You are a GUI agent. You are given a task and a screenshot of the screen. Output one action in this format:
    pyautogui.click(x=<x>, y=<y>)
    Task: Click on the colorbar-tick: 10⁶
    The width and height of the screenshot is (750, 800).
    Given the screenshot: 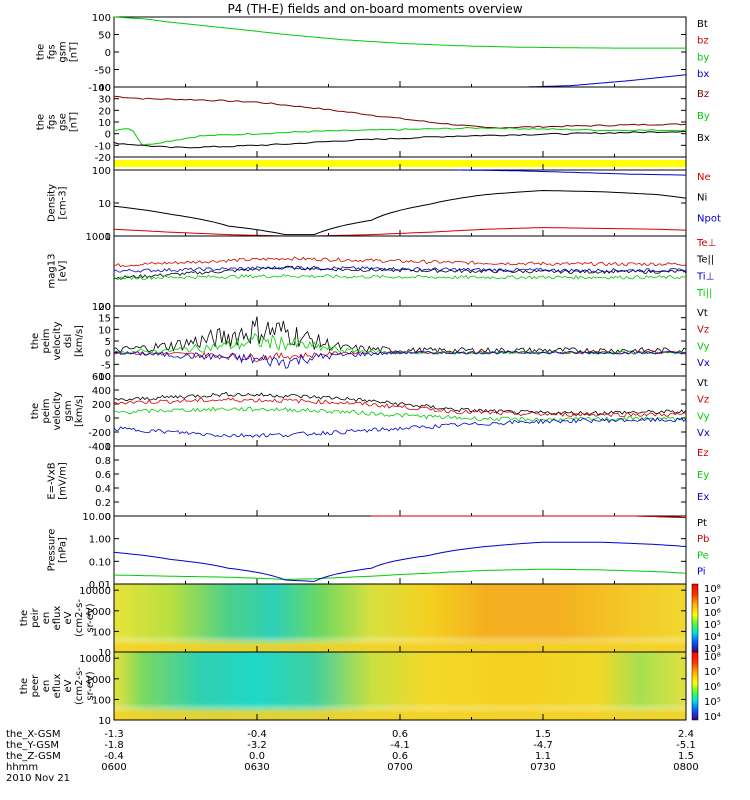 What is the action you would take?
    pyautogui.click(x=712, y=613)
    